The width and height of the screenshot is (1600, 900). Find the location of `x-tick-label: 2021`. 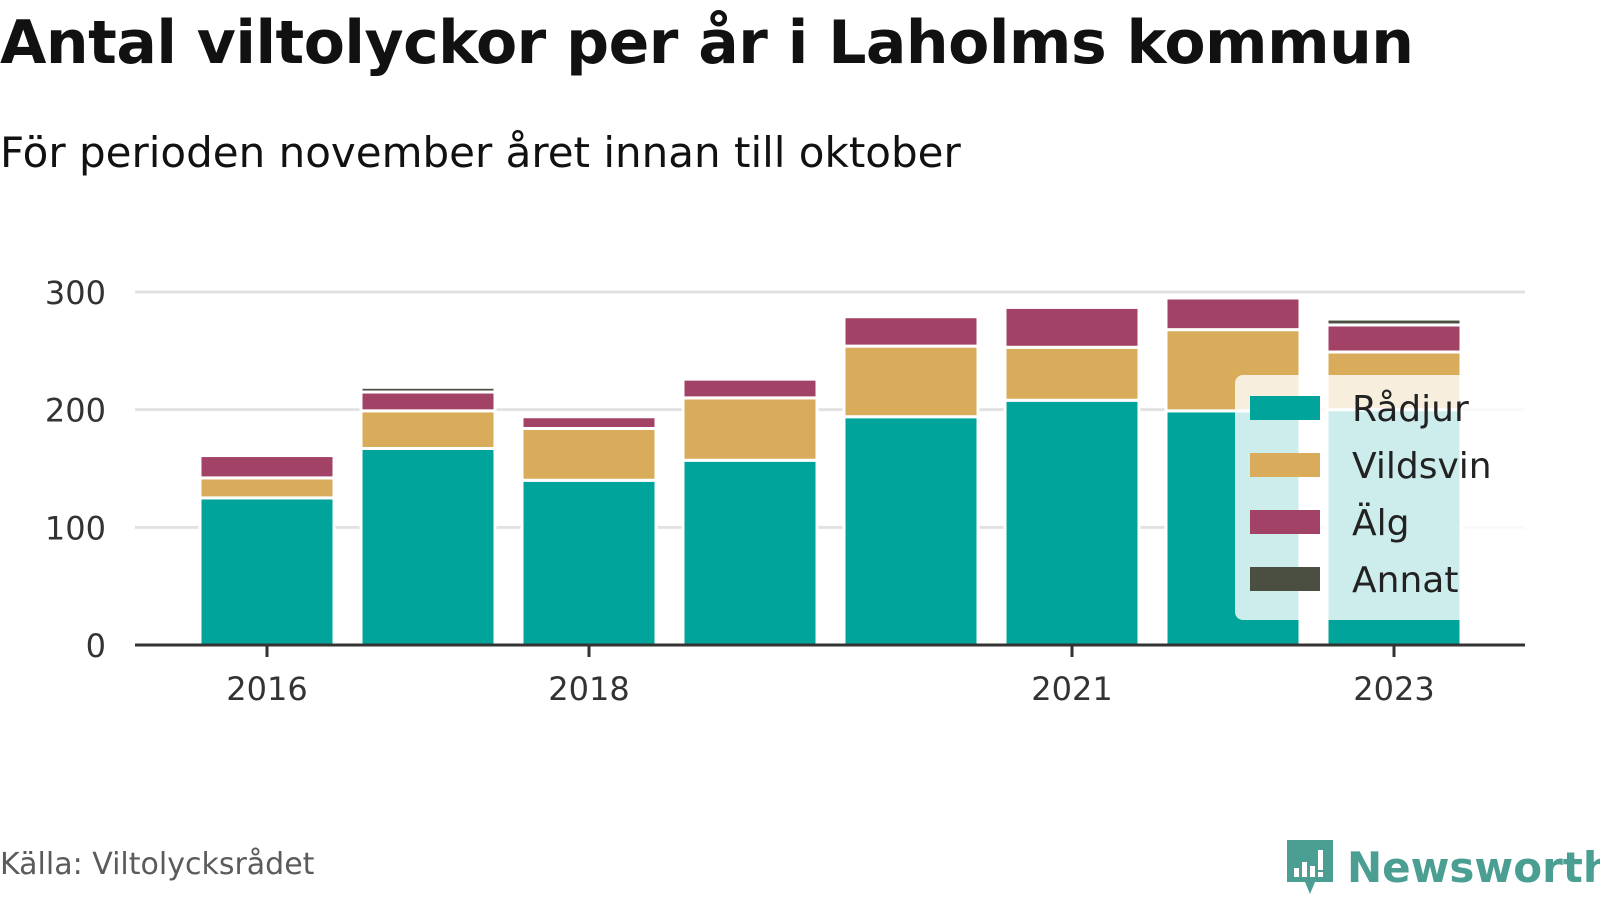

x-tick-label: 2021 is located at coordinates (1071, 689).